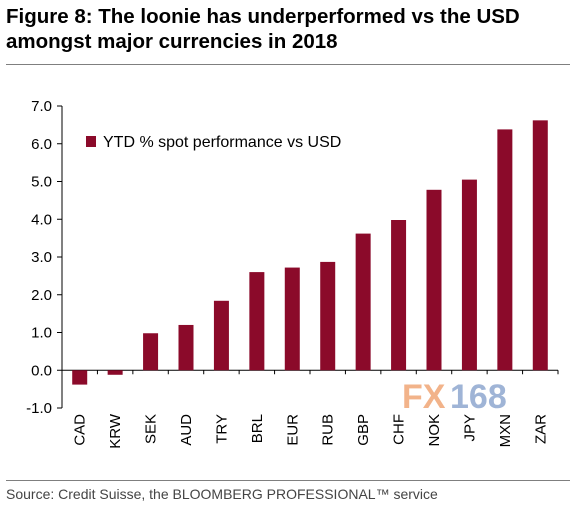 The width and height of the screenshot is (576, 507). What do you see at coordinates (41, 370) in the screenshot?
I see `y-tick-label: 0.0` at bounding box center [41, 370].